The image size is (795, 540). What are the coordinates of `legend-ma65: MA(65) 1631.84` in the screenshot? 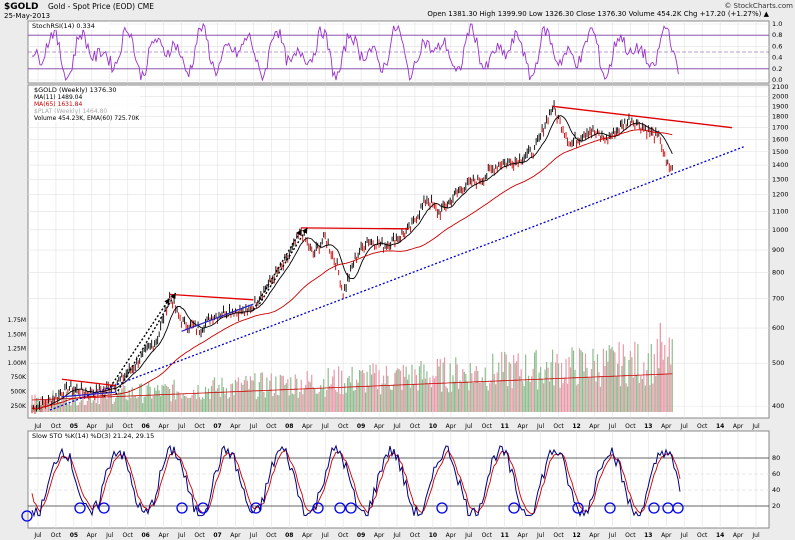 It's located at (58, 104).